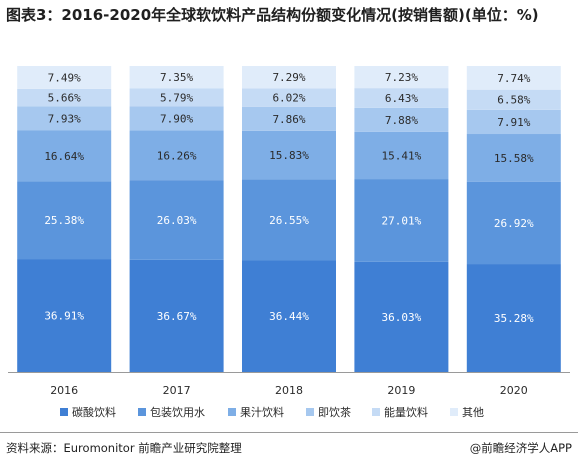 This screenshot has height=468, width=578. I want to click on data-label: 7.74%, so click(513, 78).